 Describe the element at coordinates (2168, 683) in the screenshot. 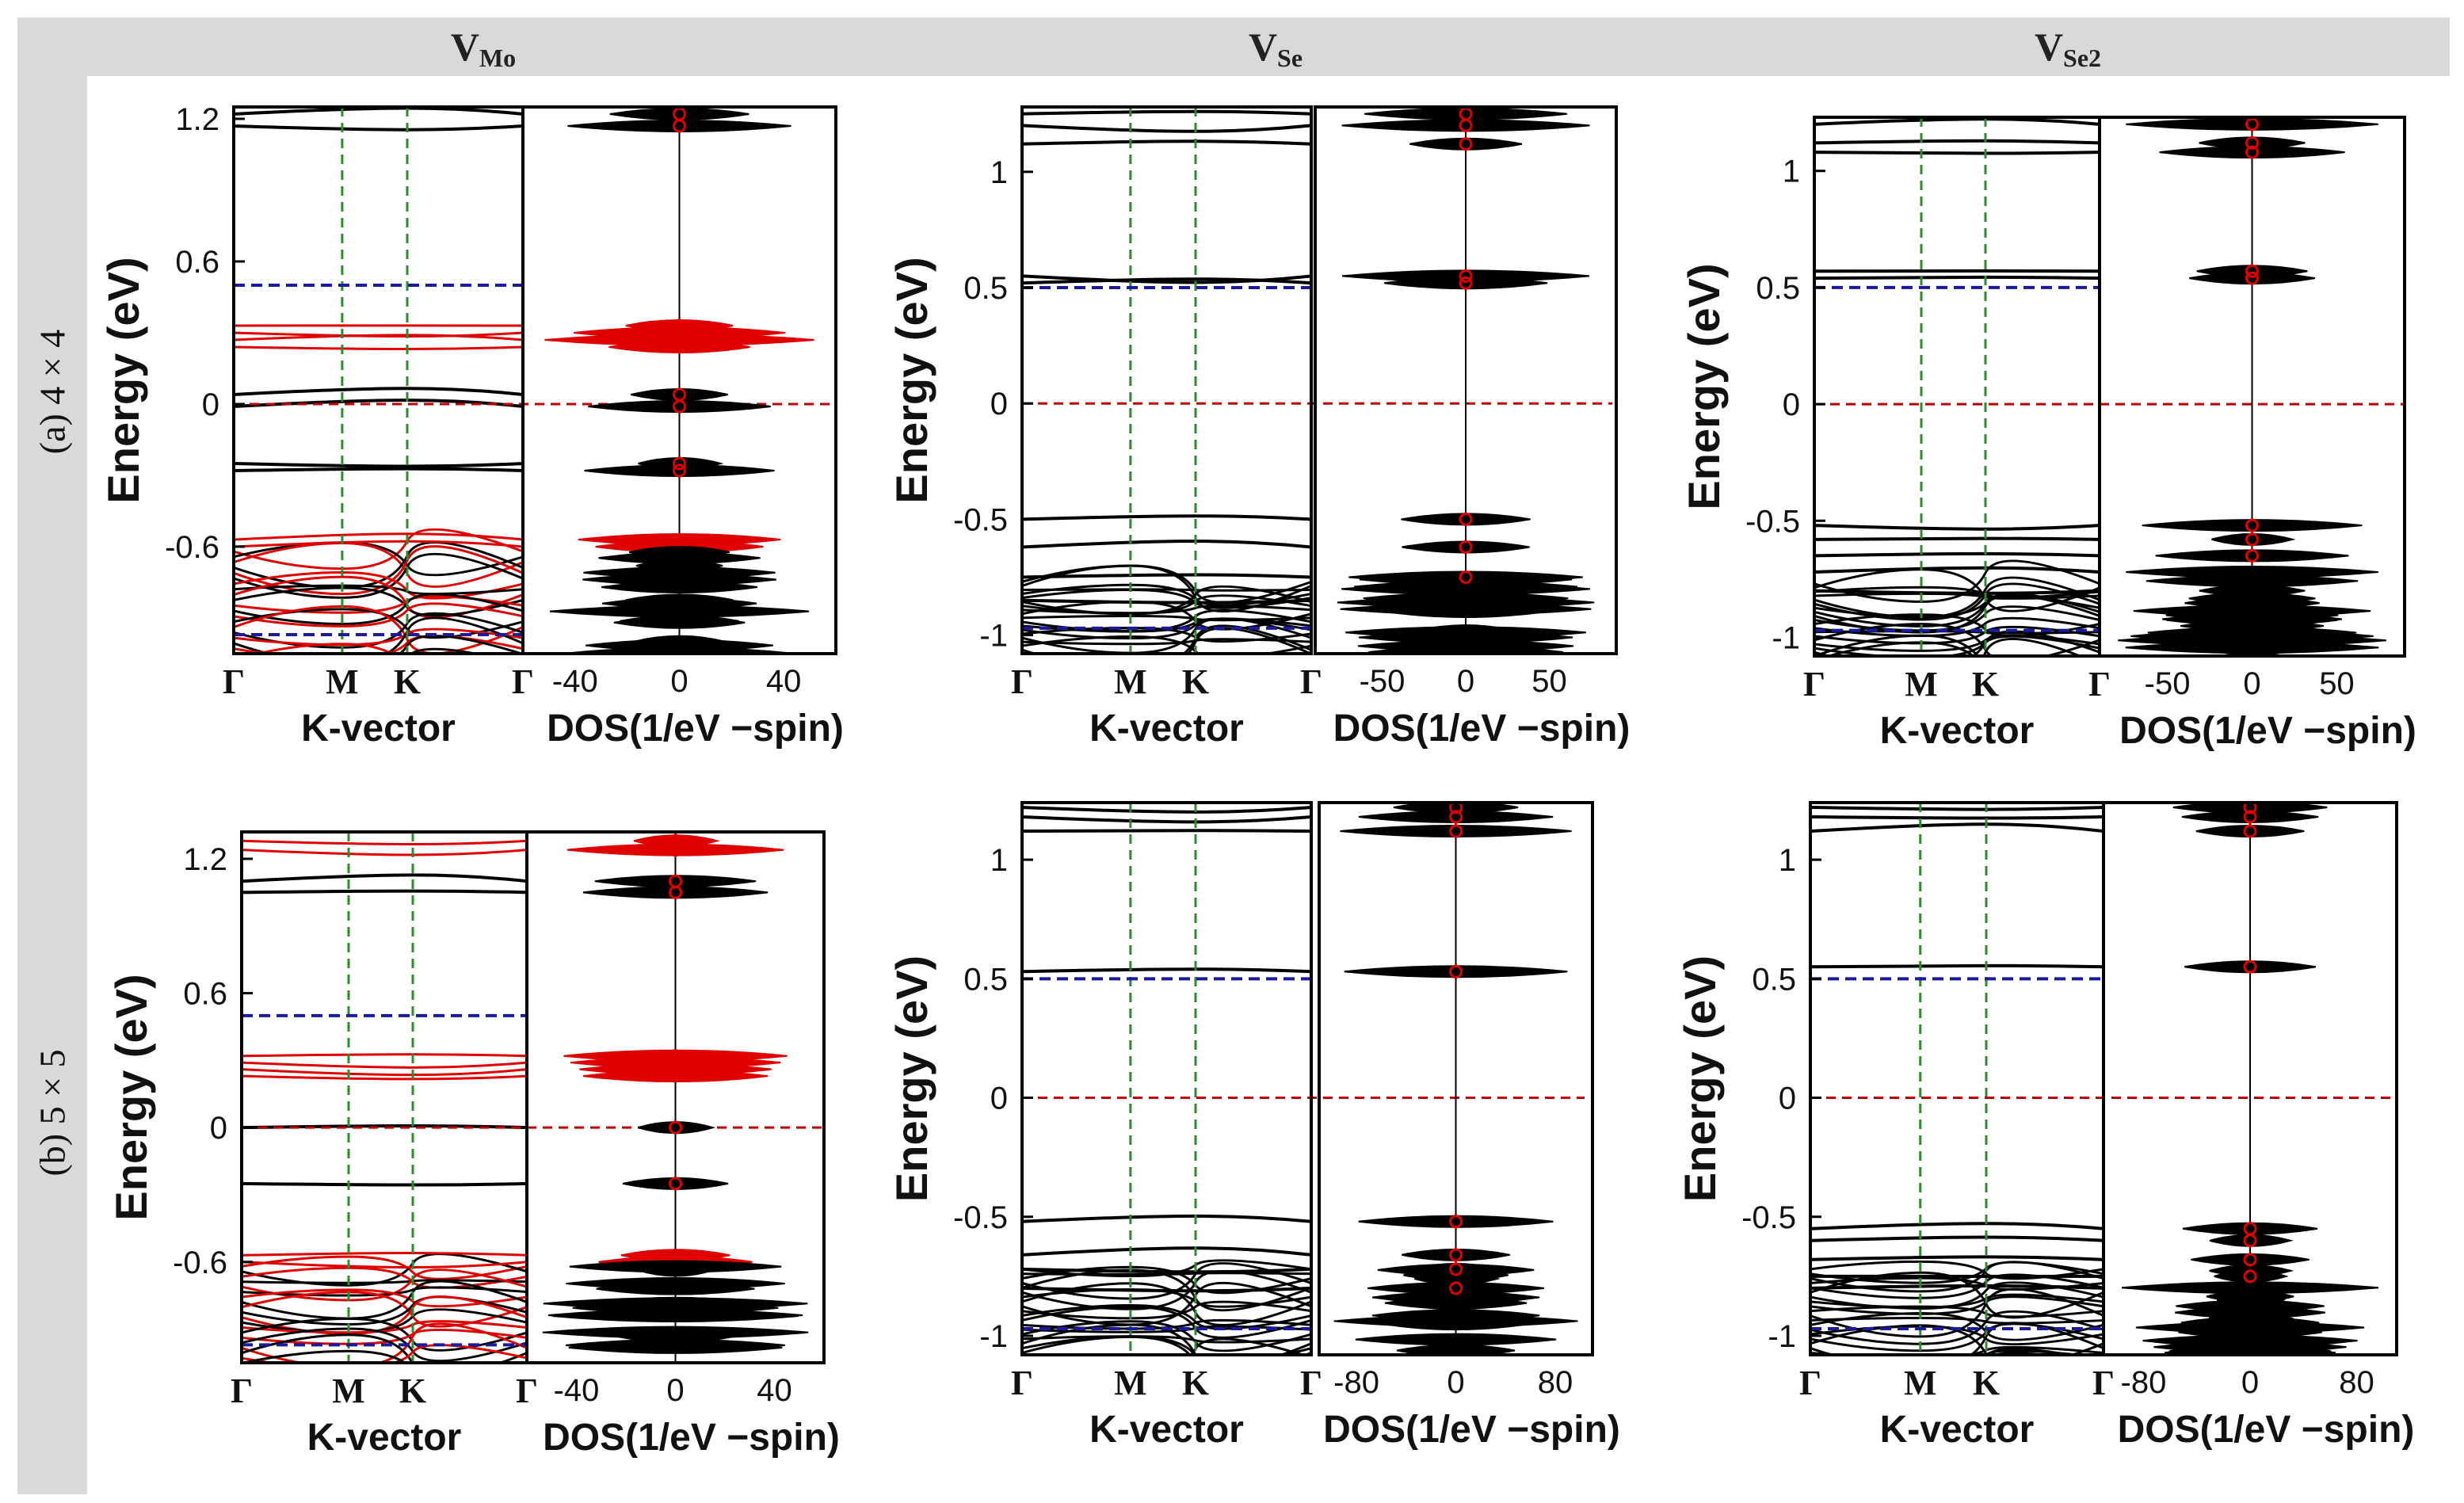

I see `dos-tick-label: -50` at that location.